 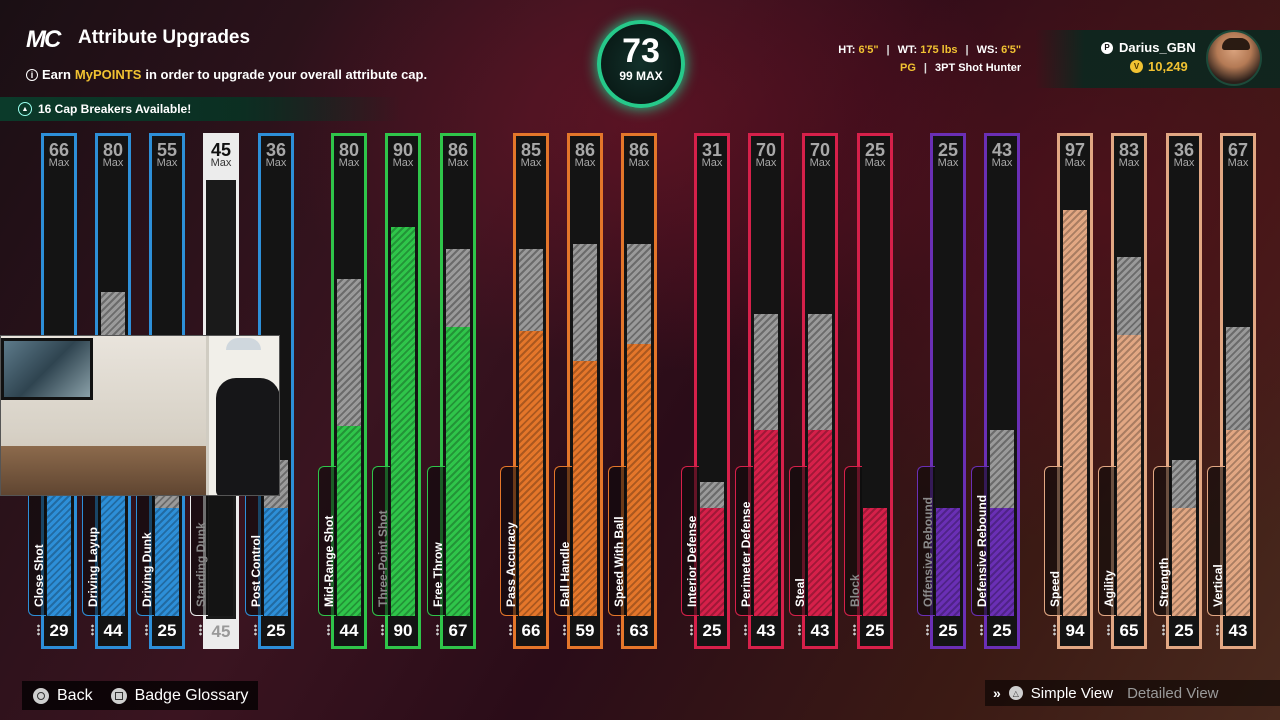 I want to click on attribute-cap: 25 Max, so click(x=875, y=154).